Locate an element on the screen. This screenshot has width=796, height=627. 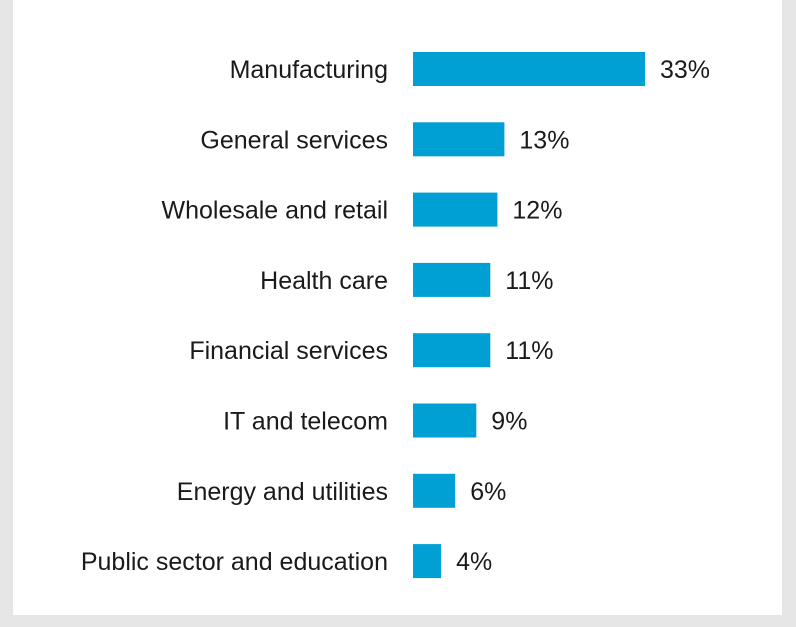
value-label-health-care: 11% is located at coordinates (529, 281).